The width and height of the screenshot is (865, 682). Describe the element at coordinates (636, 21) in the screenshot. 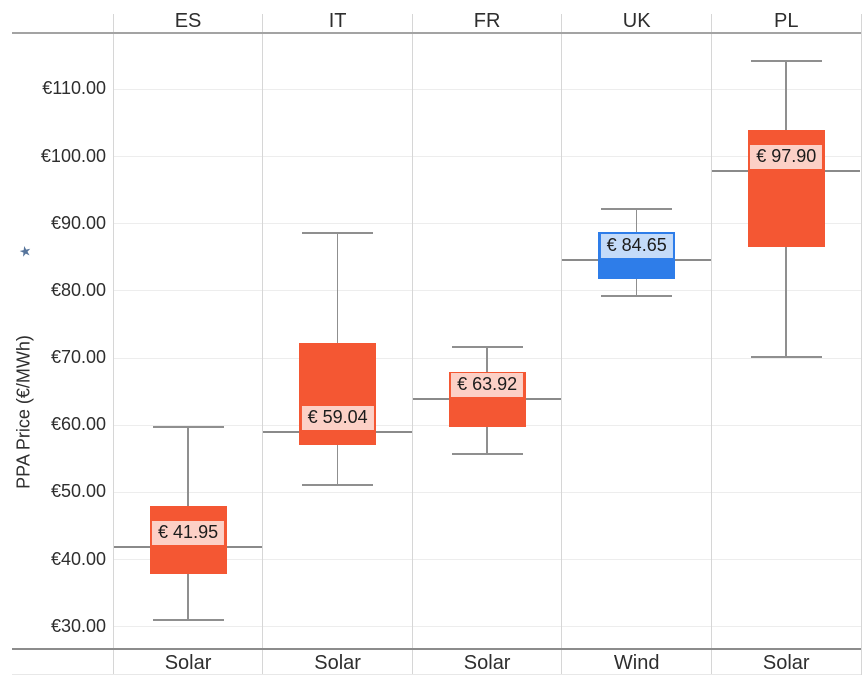

I see `column-header-UK: UK` at that location.